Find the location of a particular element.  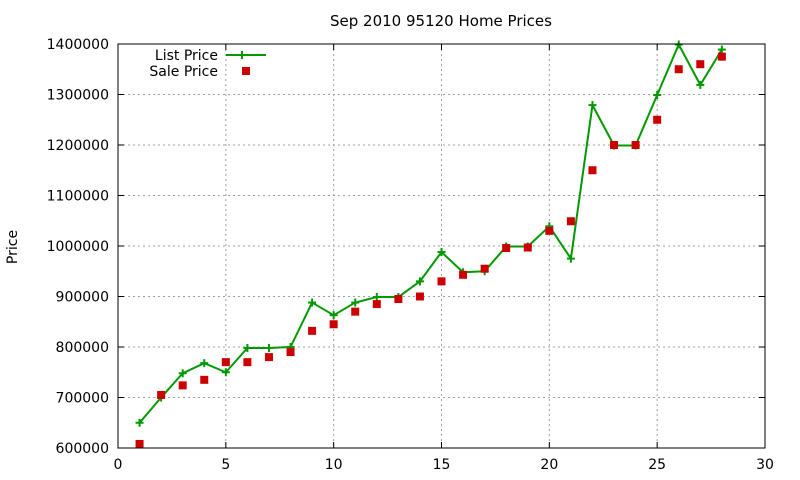

legend-label-sale-price: Sale Price is located at coordinates (183, 72).